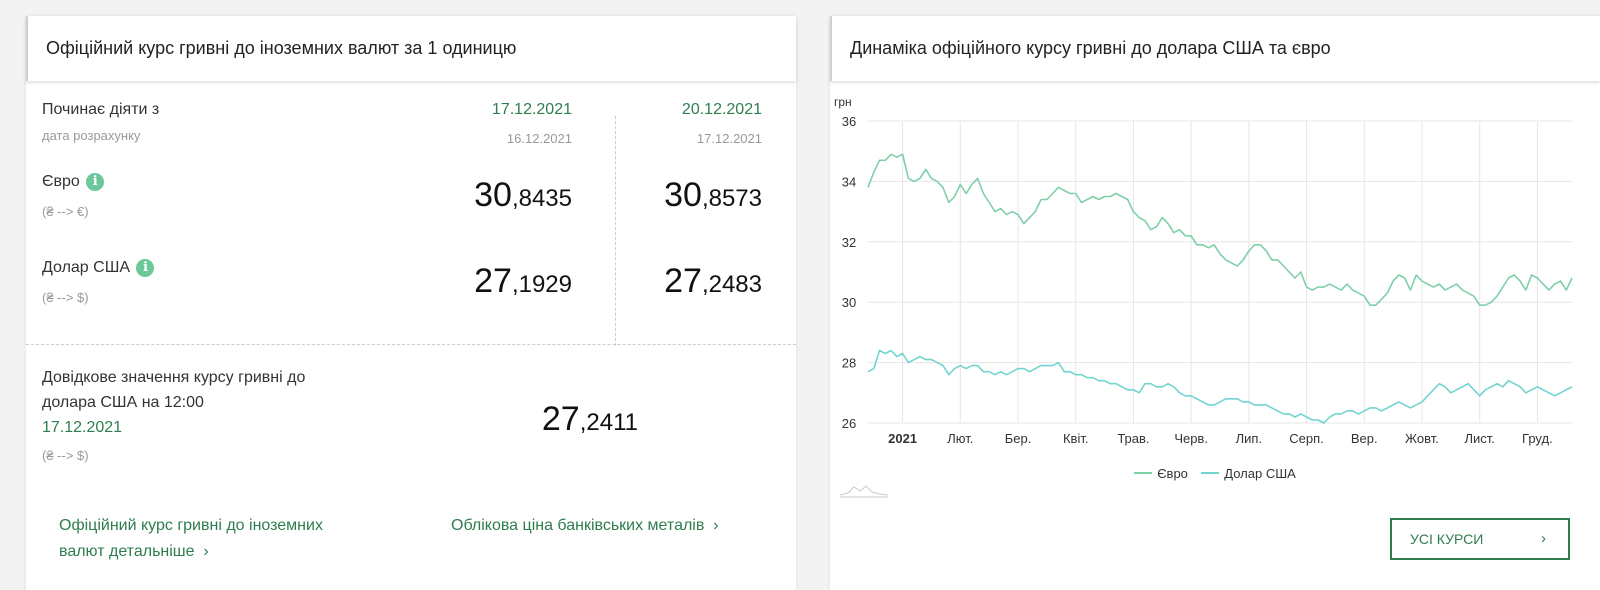 This screenshot has height=590, width=1600. Describe the element at coordinates (123, 402) in the screenshot. I see `ref-line2: долара США на 12:00` at that location.